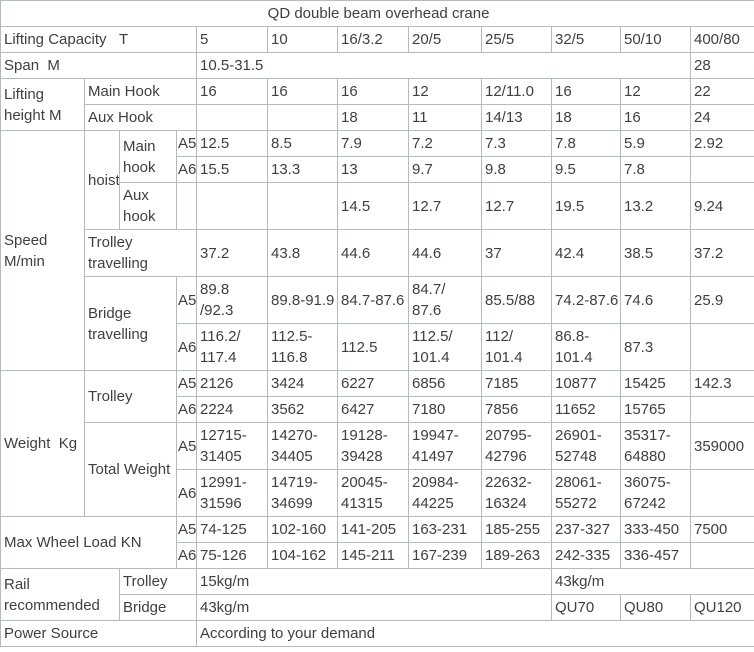 The image size is (754, 652). I want to click on spec-cell: 13, so click(373, 169).